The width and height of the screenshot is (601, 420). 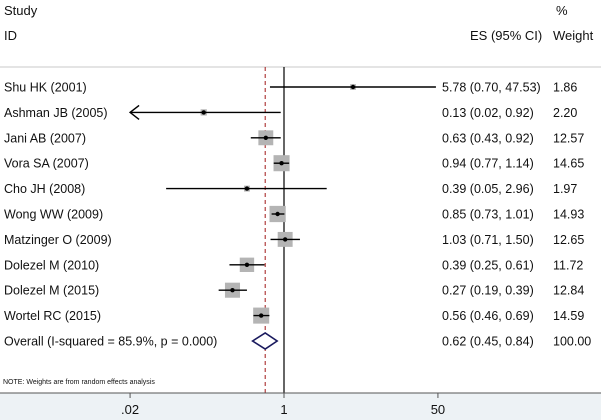 What do you see at coordinates (58, 240) in the screenshot?
I see `study-label: Matzinger O (2009)` at bounding box center [58, 240].